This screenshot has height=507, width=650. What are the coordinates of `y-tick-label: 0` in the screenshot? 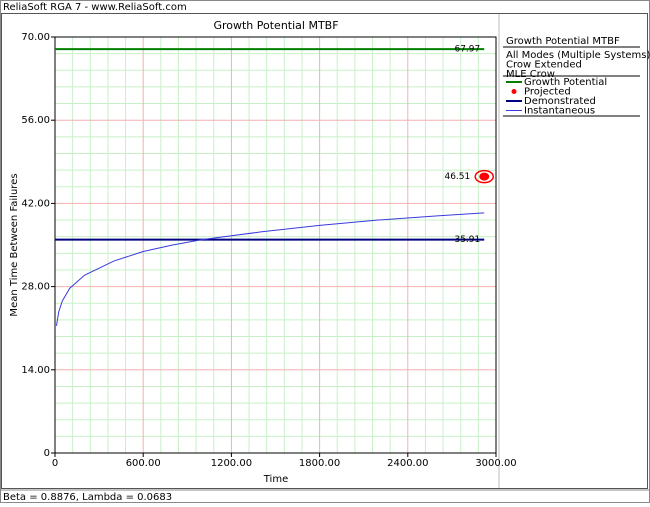 It's located at (47, 453).